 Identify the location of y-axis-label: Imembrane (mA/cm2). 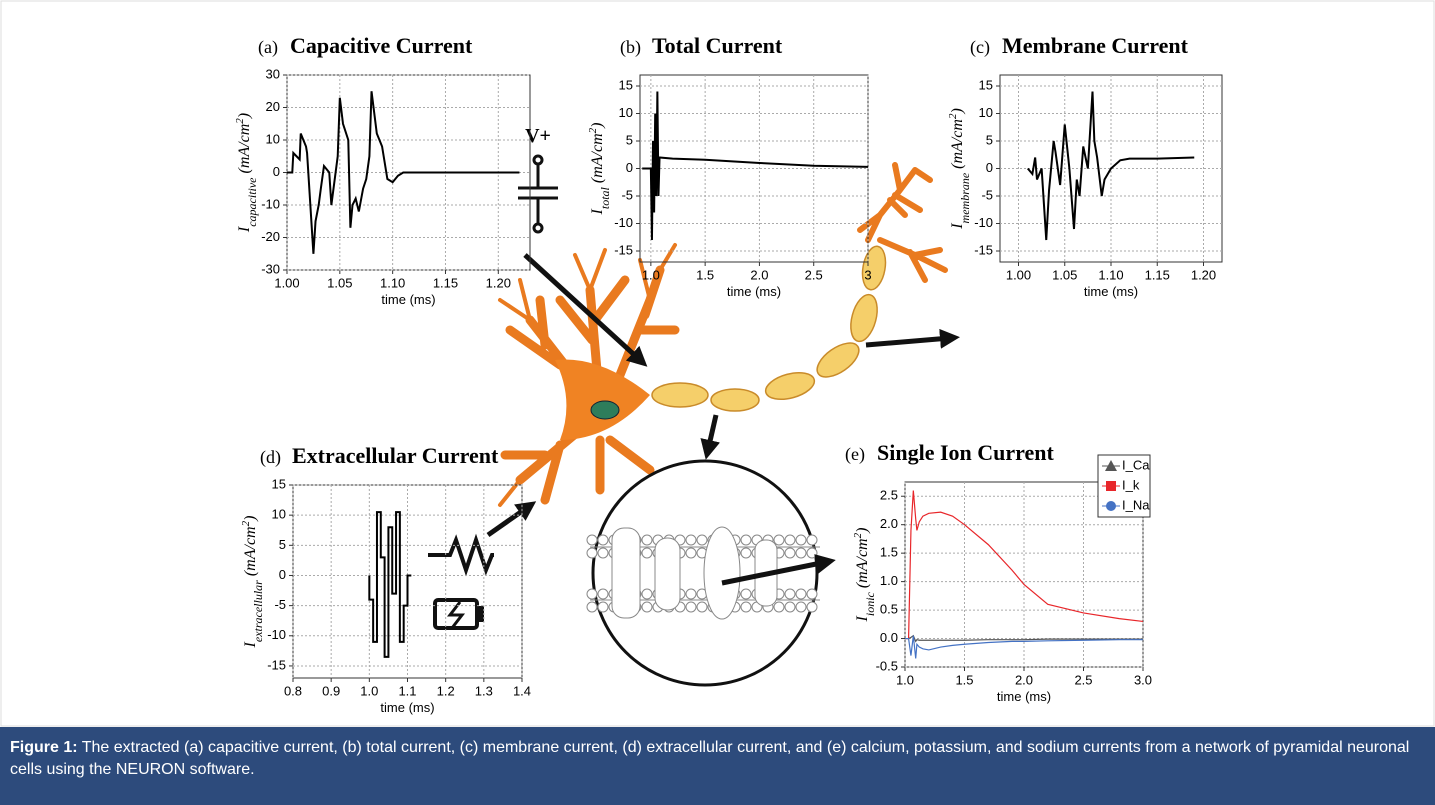
(959, 169).